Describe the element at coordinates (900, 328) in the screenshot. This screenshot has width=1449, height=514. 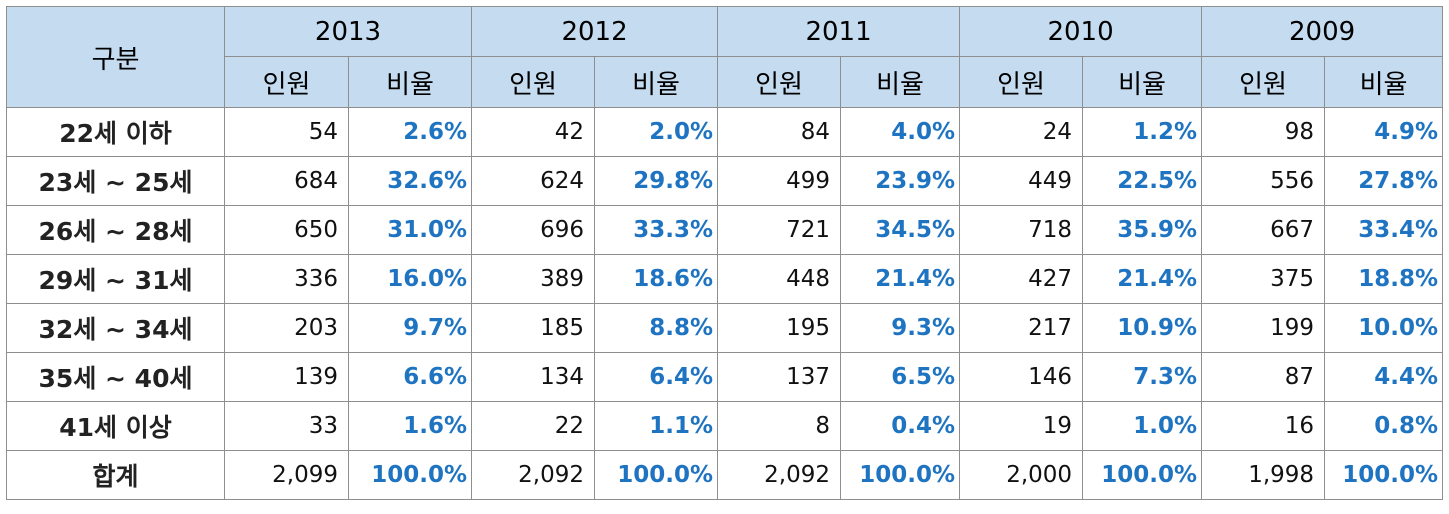
I see `ratio-cell: 9.3%` at that location.